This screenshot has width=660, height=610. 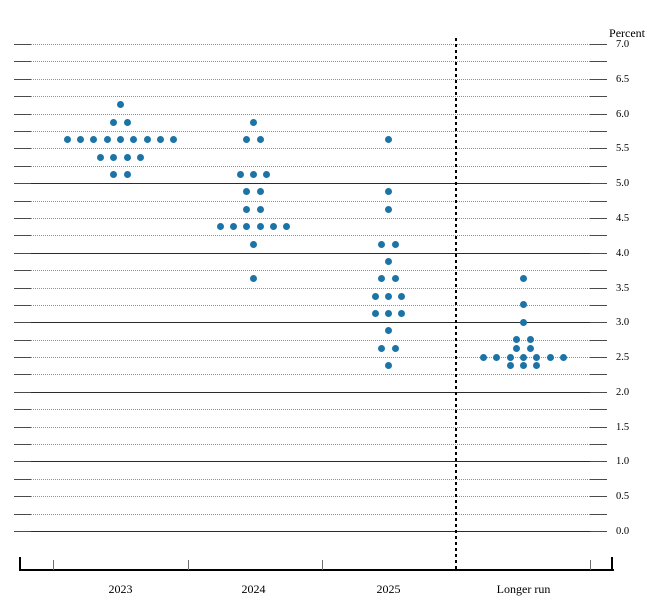 What do you see at coordinates (20, 563) in the screenshot?
I see `axis-end-cap` at bounding box center [20, 563].